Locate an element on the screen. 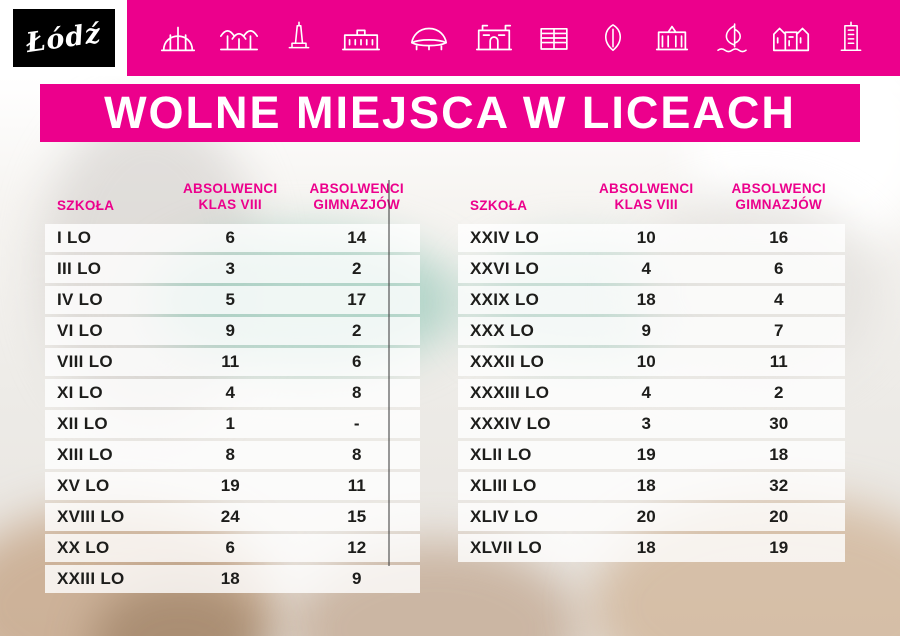 Image resolution: width=900 pixels, height=636 pixels. table-row: XV LO 19 11 is located at coordinates (232, 486).